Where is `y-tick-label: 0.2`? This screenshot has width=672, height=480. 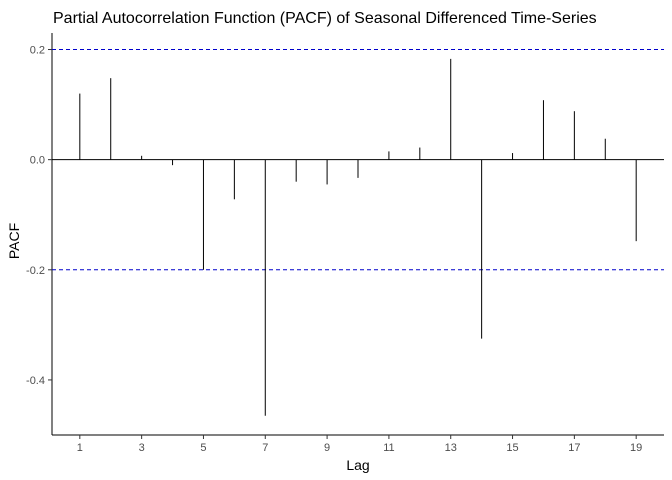 y-tick-label: 0.2 is located at coordinates (37, 51).